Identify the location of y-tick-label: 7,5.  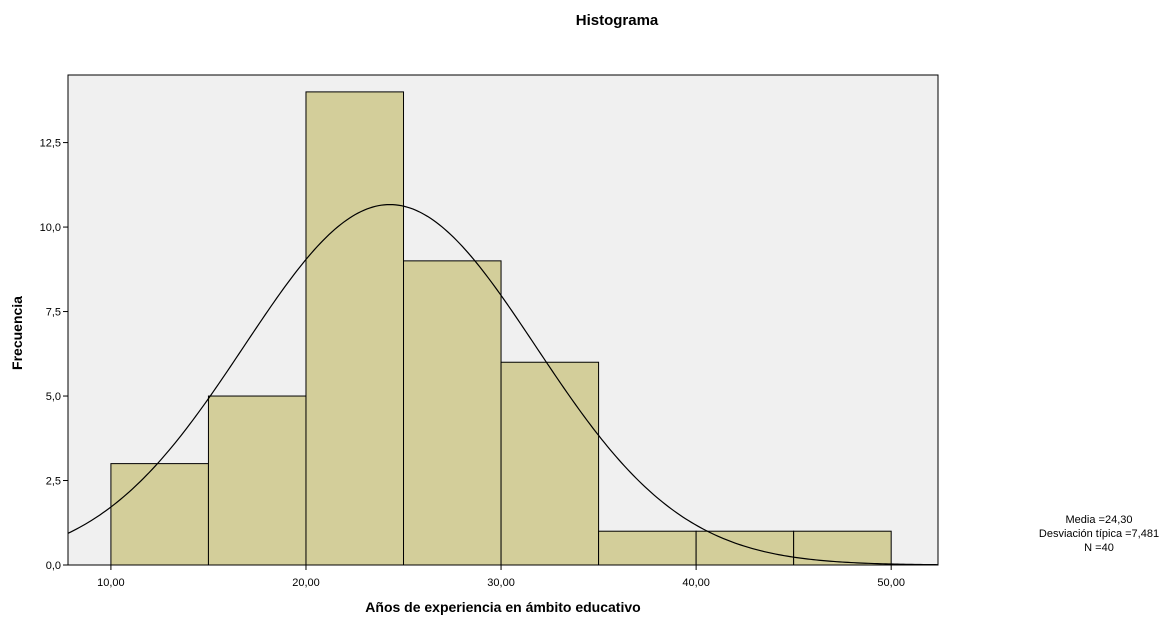
(53, 313).